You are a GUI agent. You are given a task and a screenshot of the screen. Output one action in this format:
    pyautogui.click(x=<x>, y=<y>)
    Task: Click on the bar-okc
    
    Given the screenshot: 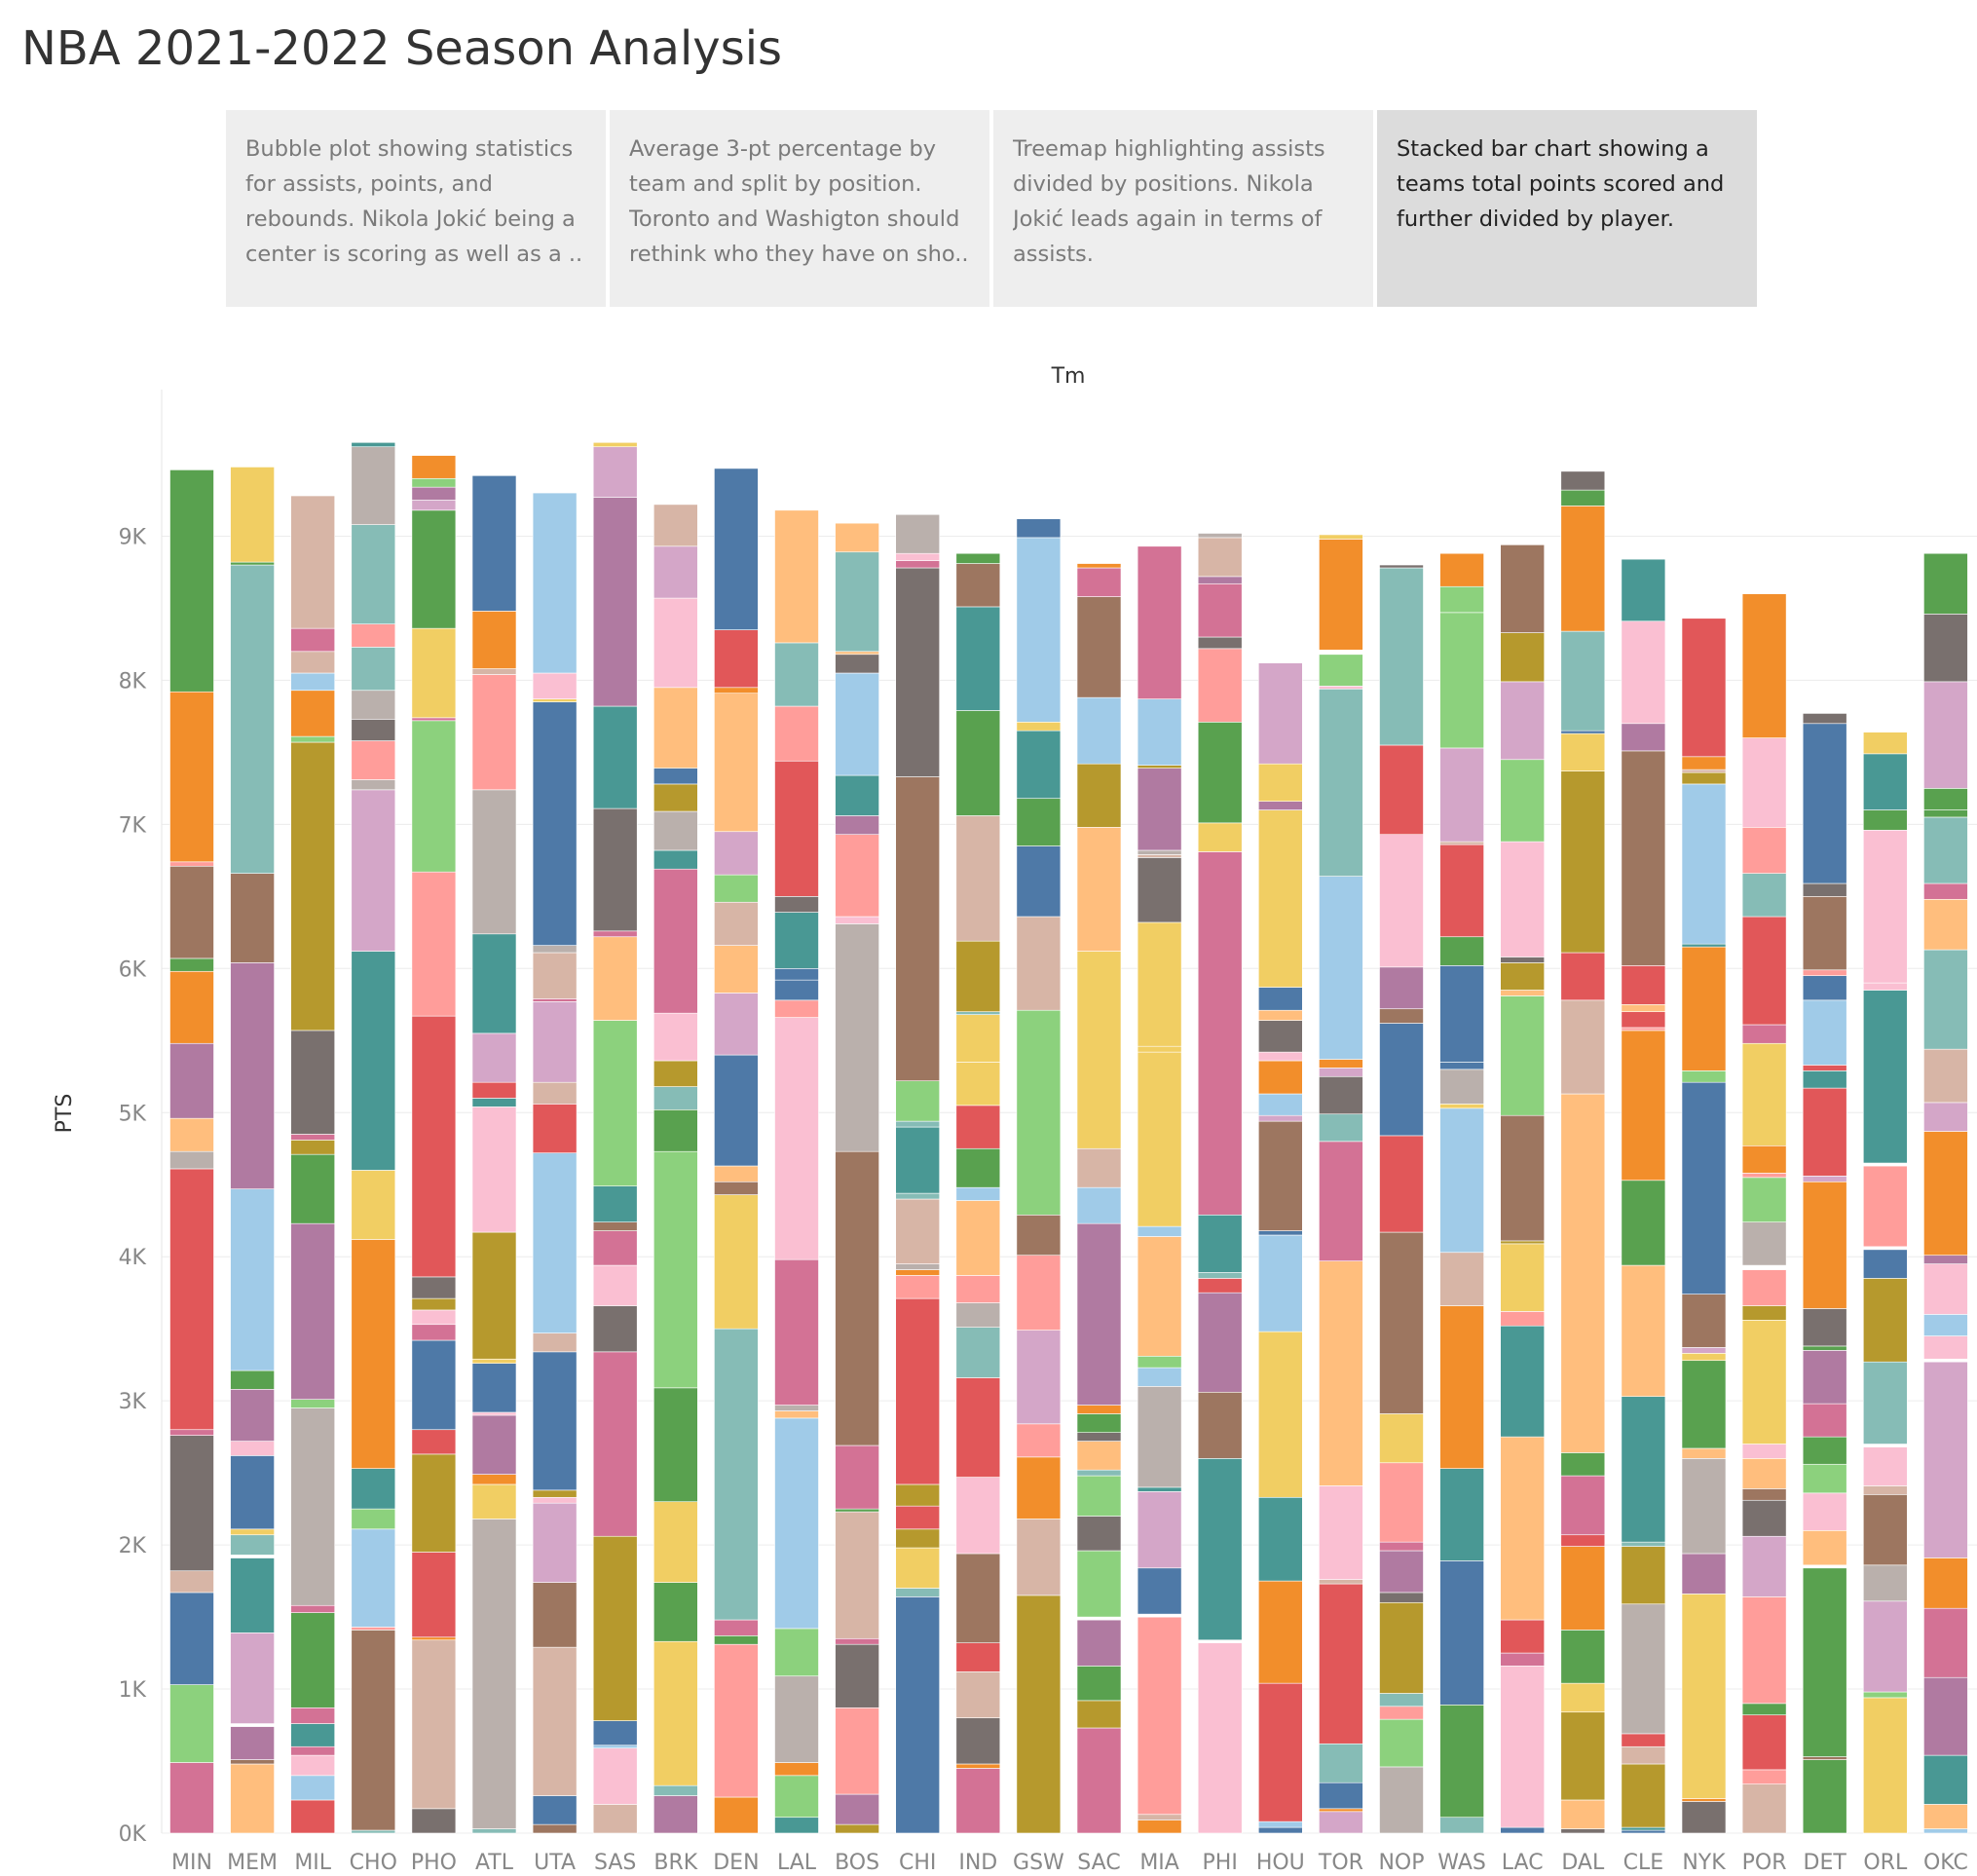 What is the action you would take?
    pyautogui.click(x=1945, y=1193)
    